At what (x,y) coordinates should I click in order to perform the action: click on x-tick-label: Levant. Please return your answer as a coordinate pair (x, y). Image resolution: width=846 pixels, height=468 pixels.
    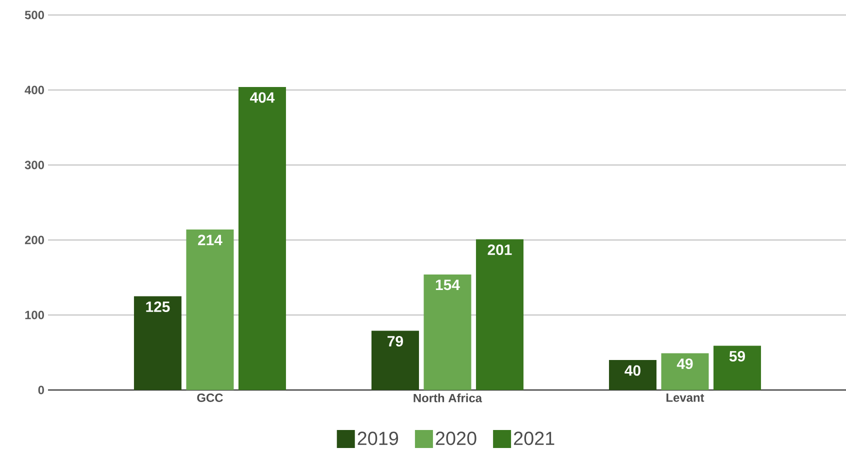
    Looking at the image, I should click on (685, 398).